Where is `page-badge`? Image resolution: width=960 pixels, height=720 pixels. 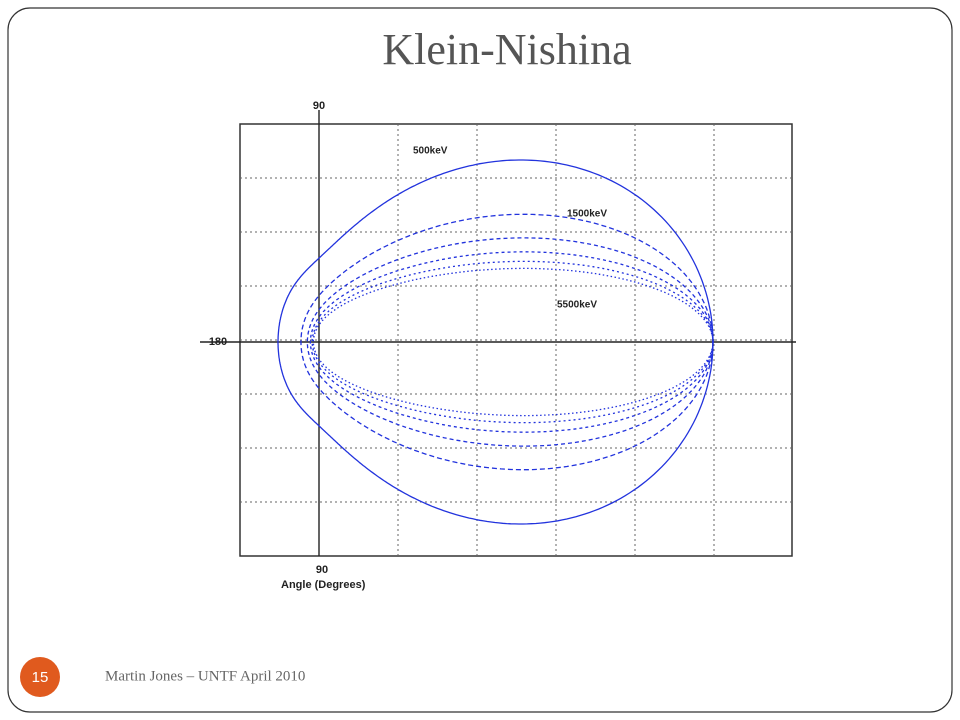
page-badge is located at coordinates (40, 677).